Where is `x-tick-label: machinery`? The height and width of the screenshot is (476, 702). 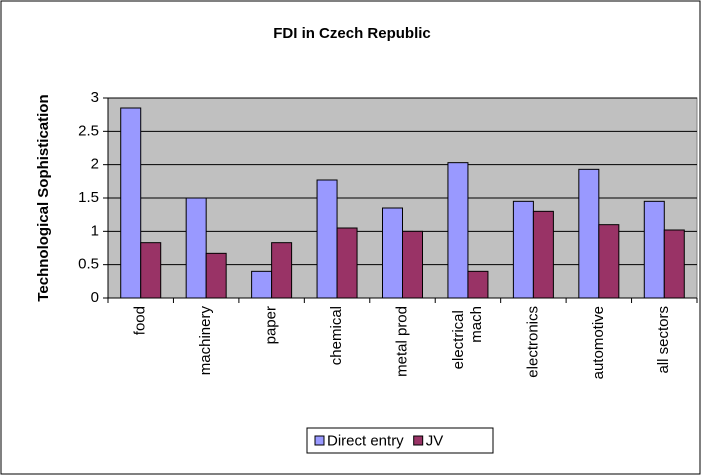
x-tick-label: machinery is located at coordinates (205, 341).